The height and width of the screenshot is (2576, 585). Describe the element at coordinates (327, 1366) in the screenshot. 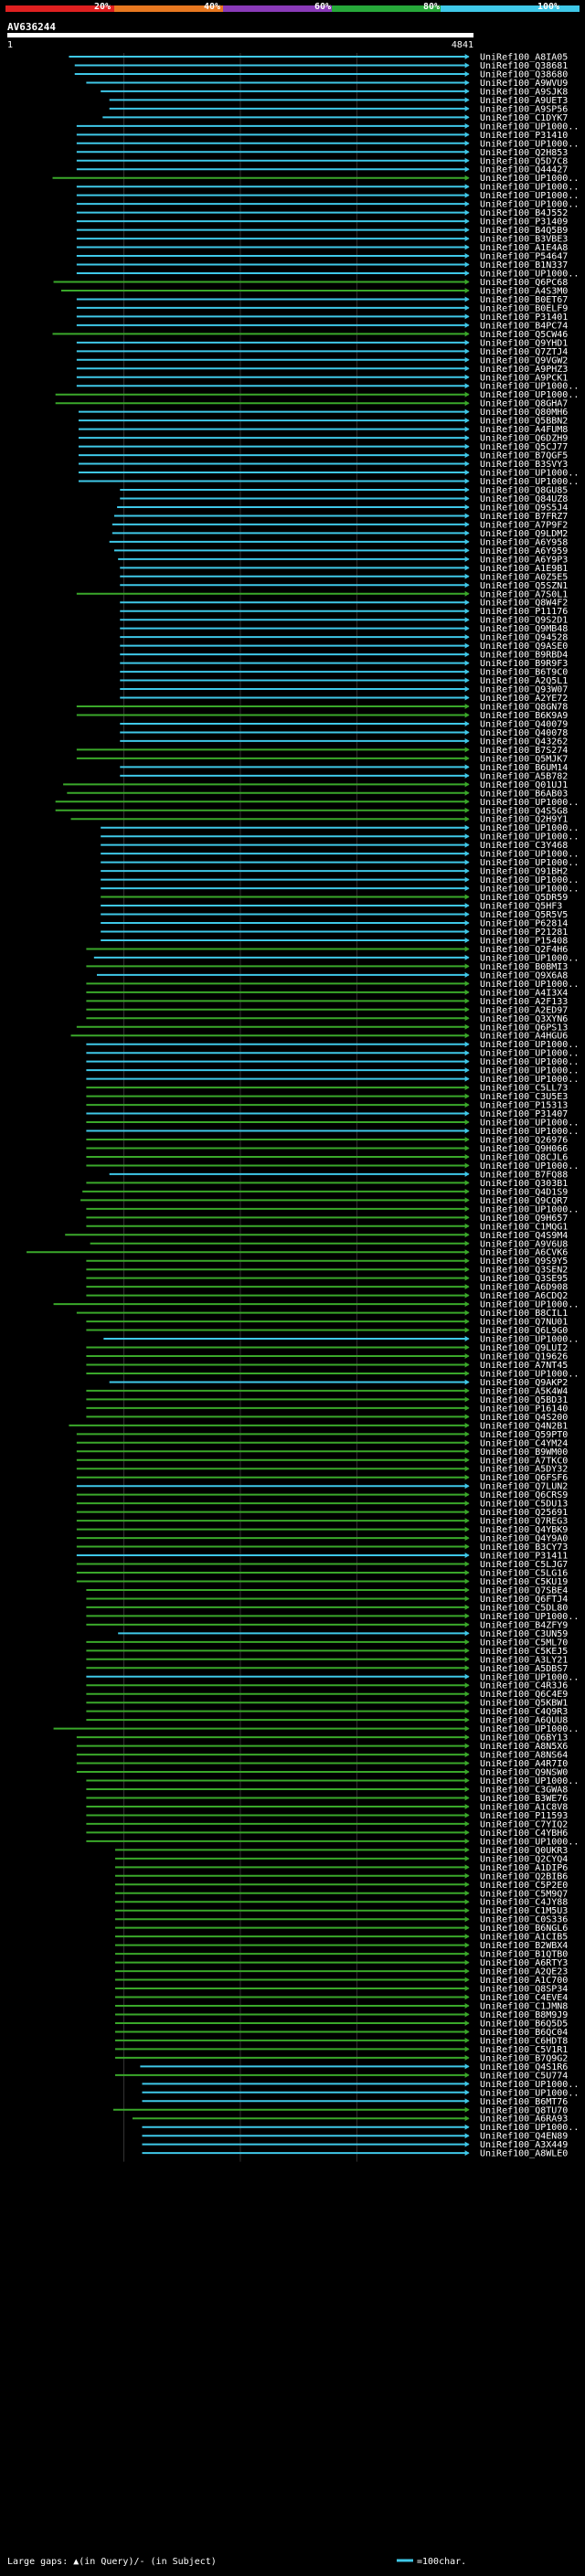

I see `alignment-row: UniRef100_A7NT45` at that location.